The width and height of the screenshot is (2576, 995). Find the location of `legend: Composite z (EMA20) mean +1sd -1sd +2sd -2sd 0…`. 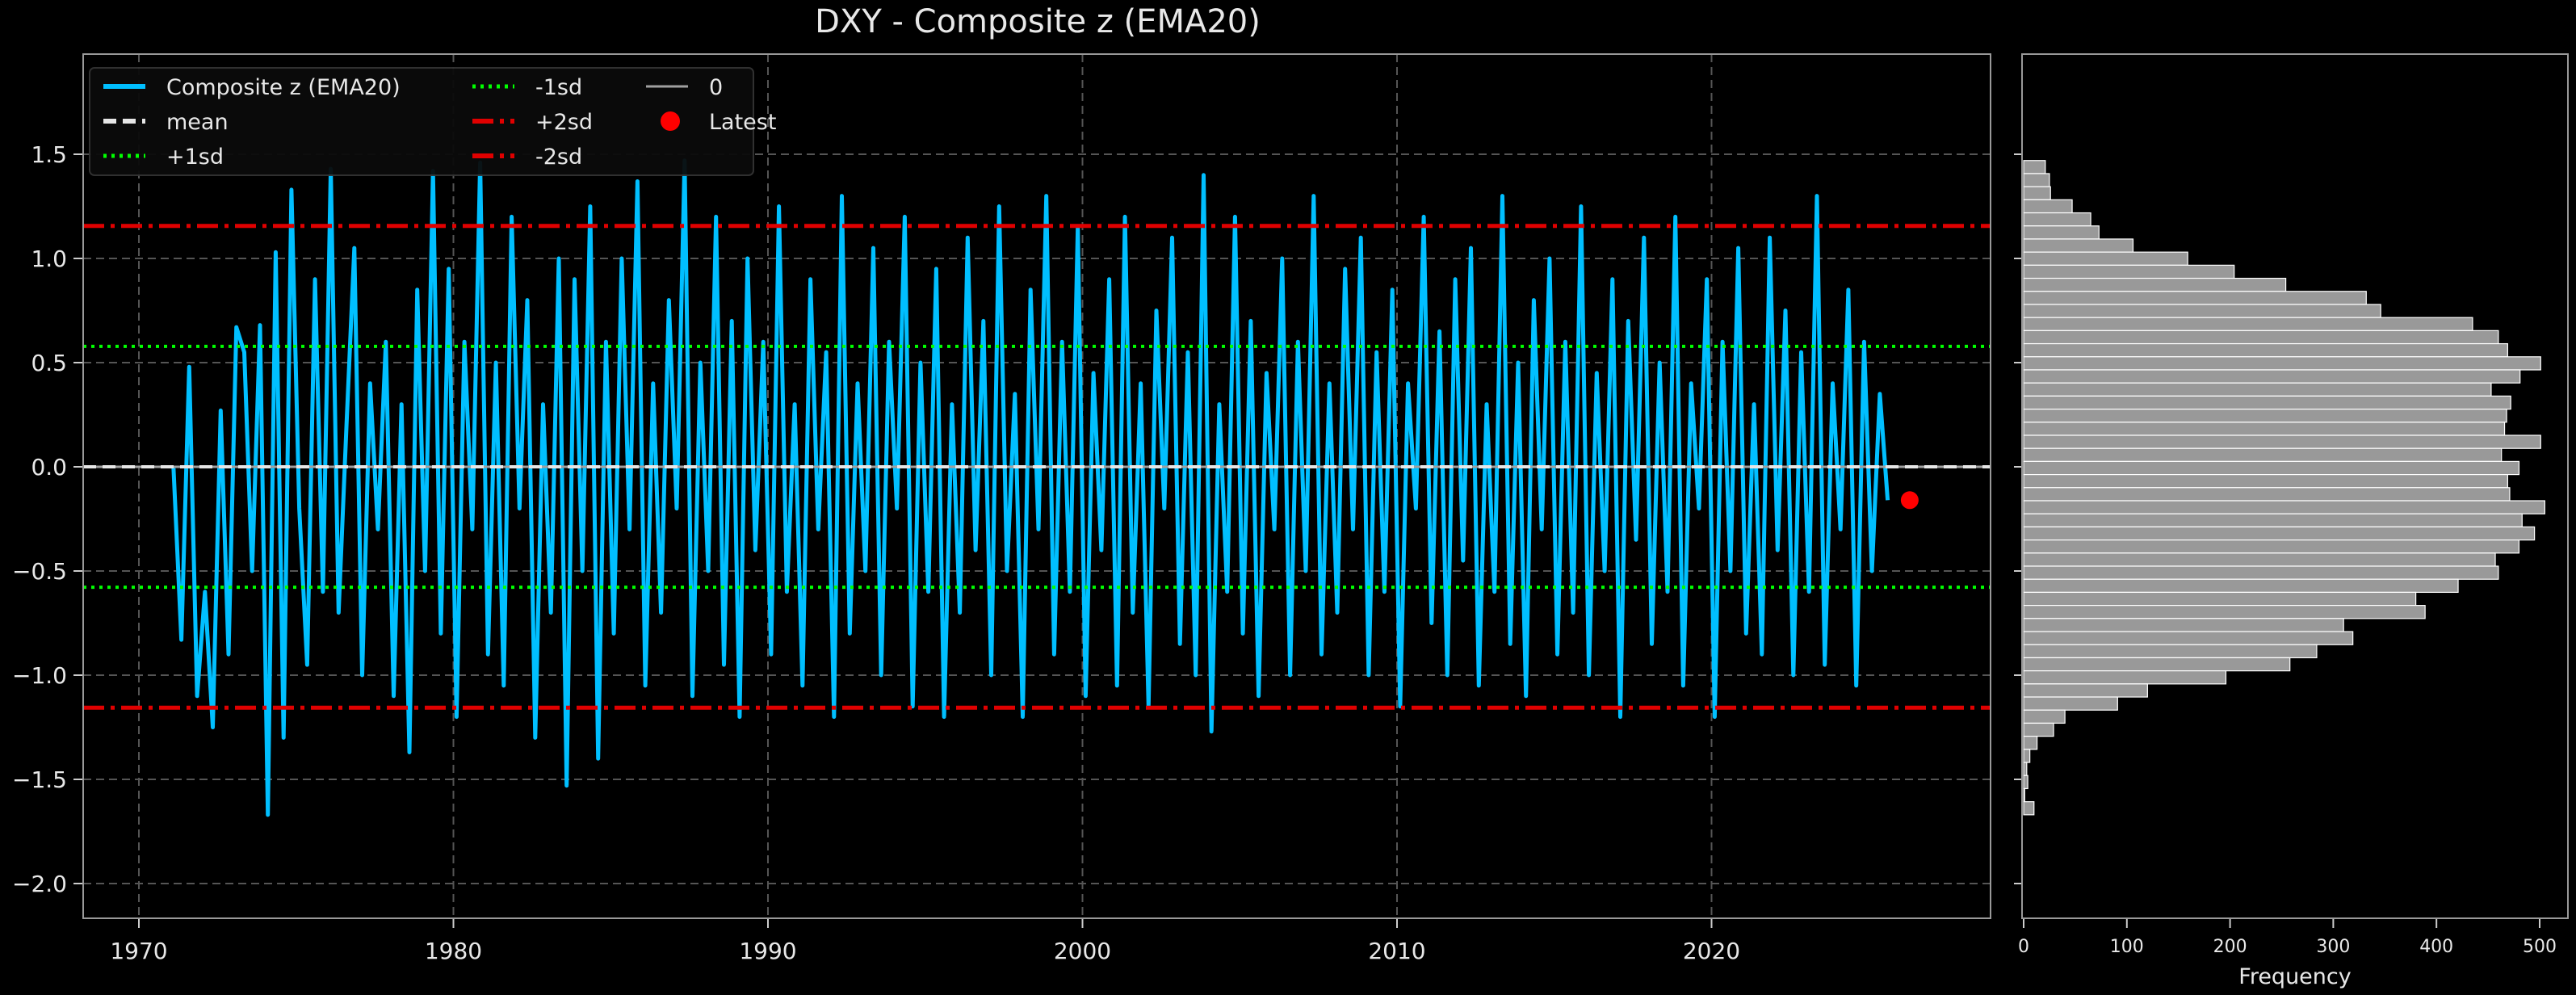

legend: Composite z (EMA20) mean +1sd -1sd +2sd -2sd 0… is located at coordinates (432, 121).